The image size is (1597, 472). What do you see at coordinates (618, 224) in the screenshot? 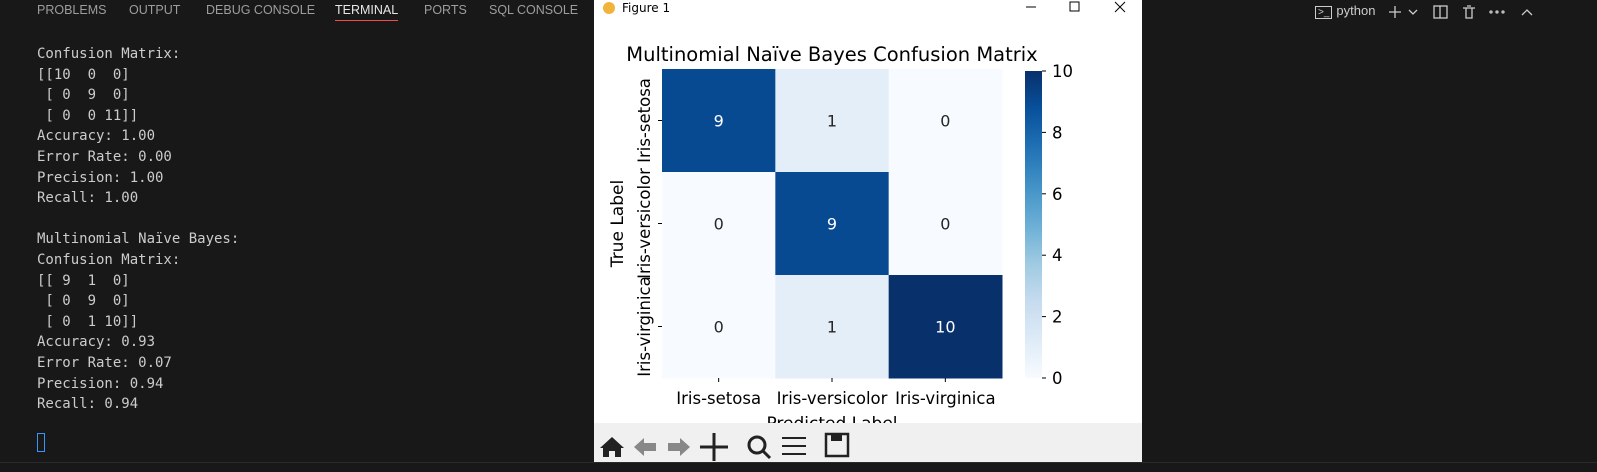
I see `y-axis-label: True Label` at bounding box center [618, 224].